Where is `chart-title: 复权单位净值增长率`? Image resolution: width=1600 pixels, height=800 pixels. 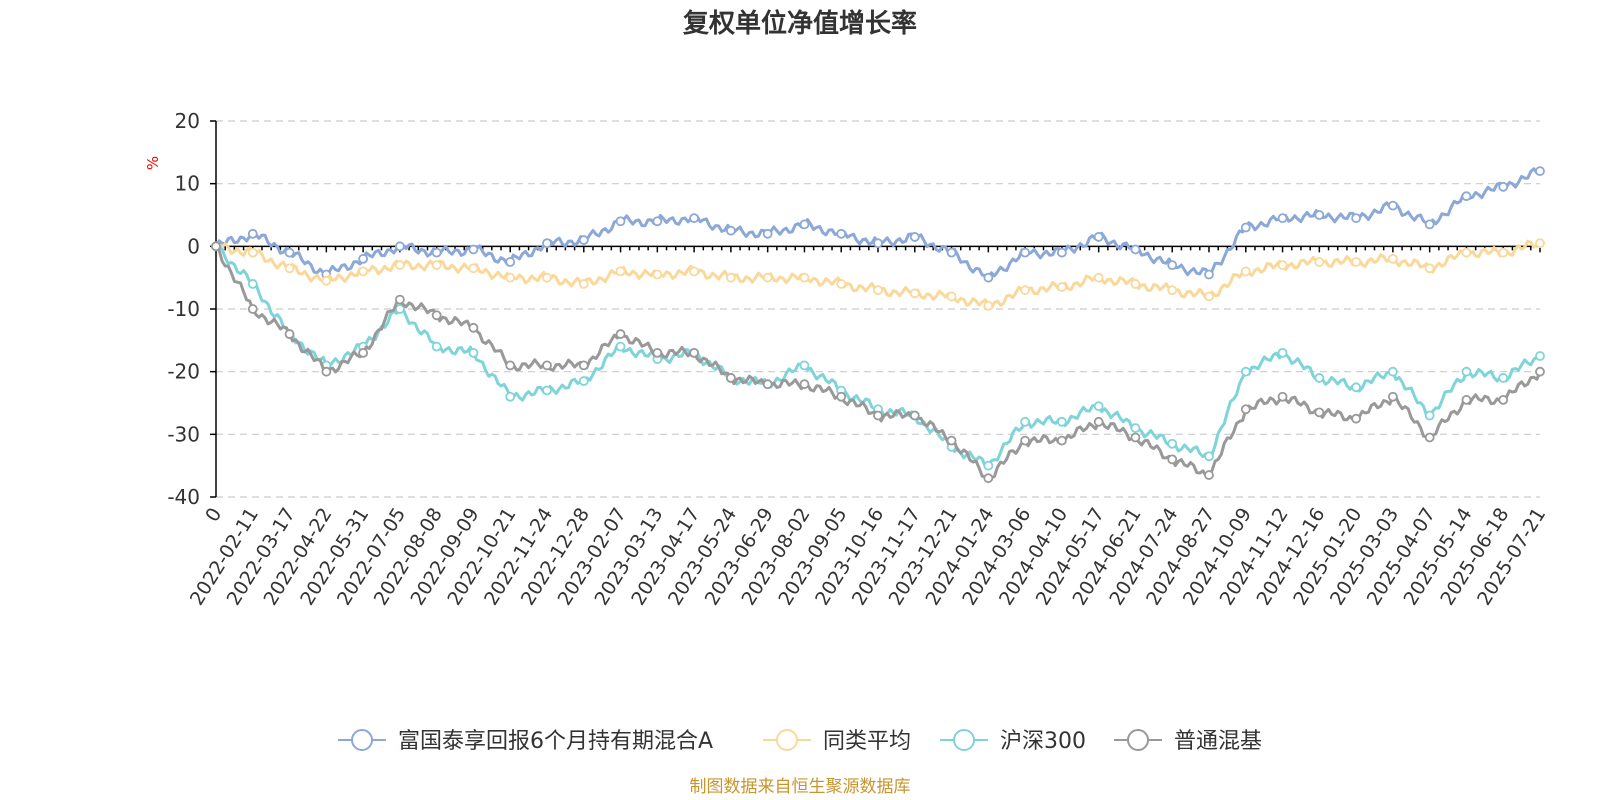
chart-title: 复权单位净值增长率 is located at coordinates (800, 23).